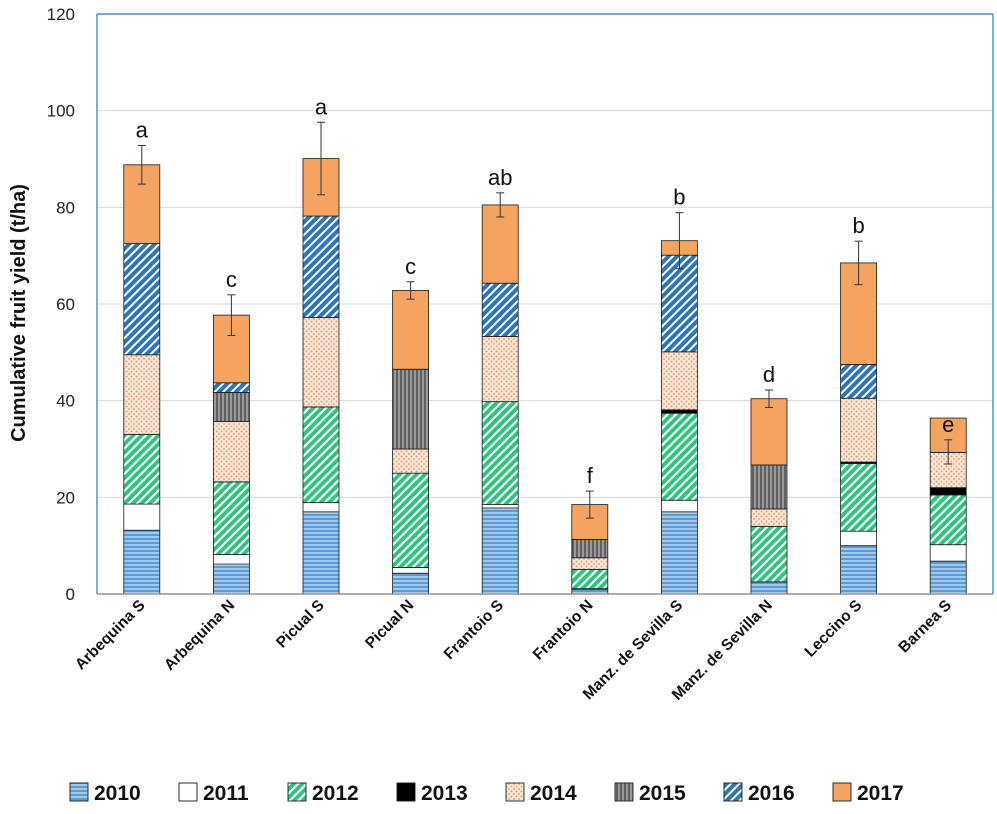  Describe the element at coordinates (868, 793) in the screenshot. I see `legend-item-2017: 2017` at that location.